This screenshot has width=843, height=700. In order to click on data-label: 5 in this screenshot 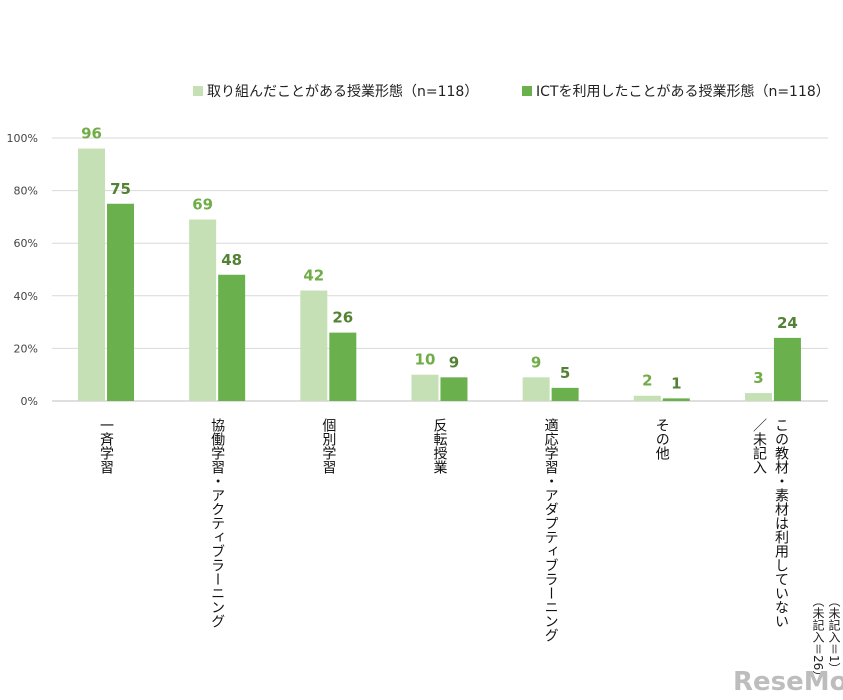, I will do `click(565, 373)`.